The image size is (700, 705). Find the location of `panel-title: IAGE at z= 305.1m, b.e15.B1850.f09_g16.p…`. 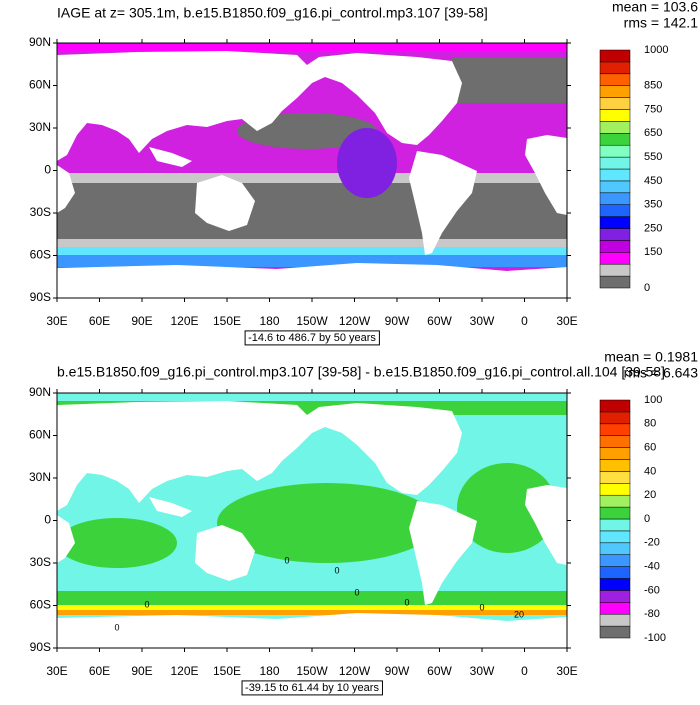

panel-title: IAGE at z= 305.1m, b.e15.B1850.f09_g16.p… is located at coordinates (272, 13).